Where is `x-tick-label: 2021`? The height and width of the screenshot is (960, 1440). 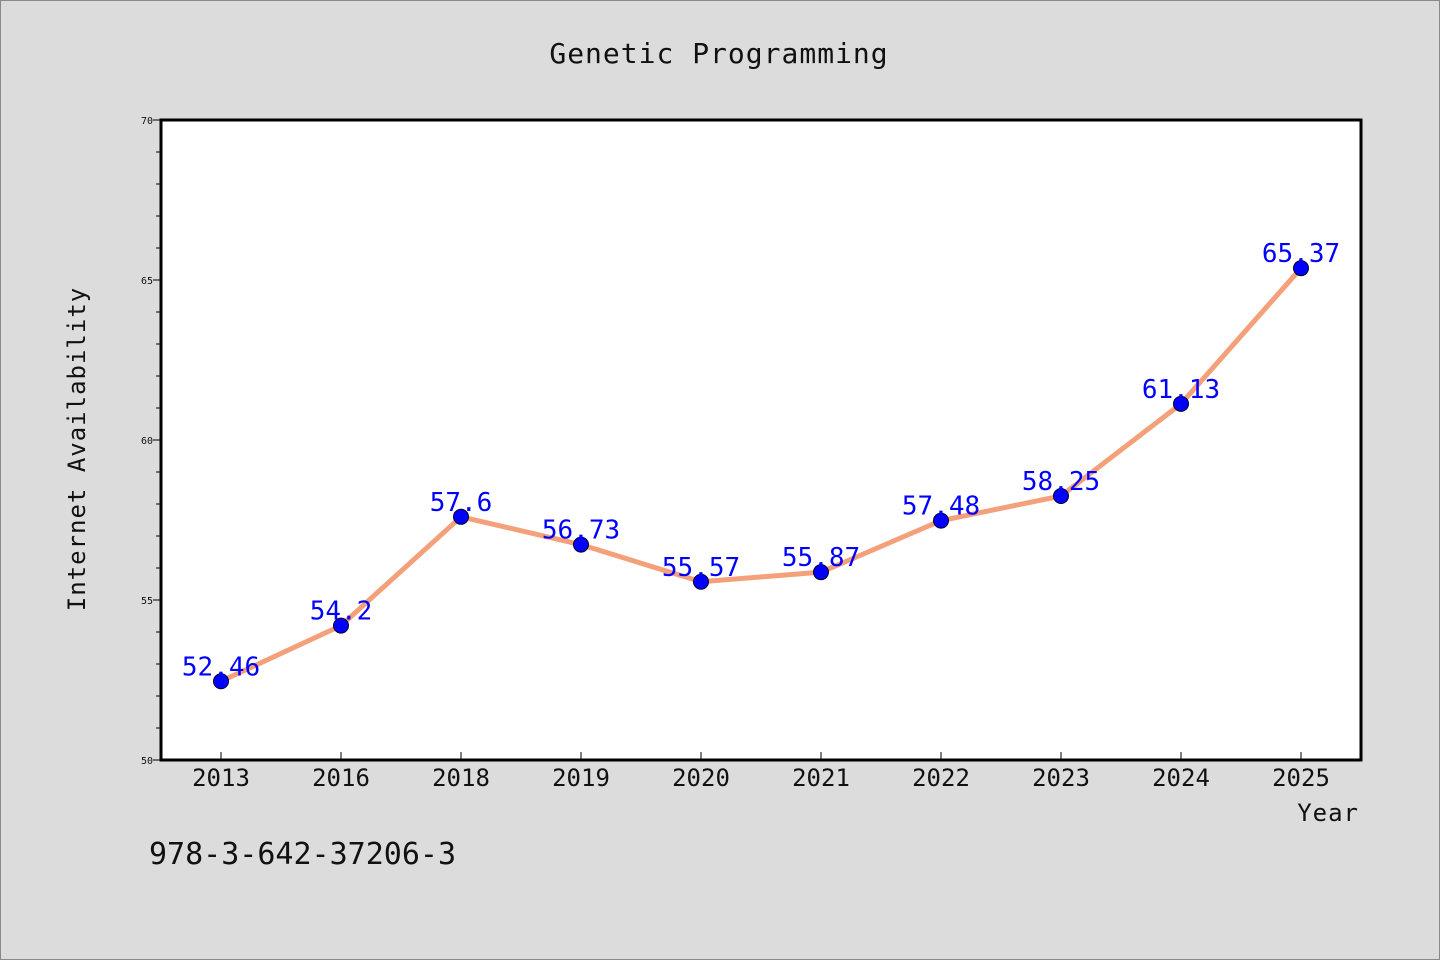
x-tick-label: 2021 is located at coordinates (821, 778).